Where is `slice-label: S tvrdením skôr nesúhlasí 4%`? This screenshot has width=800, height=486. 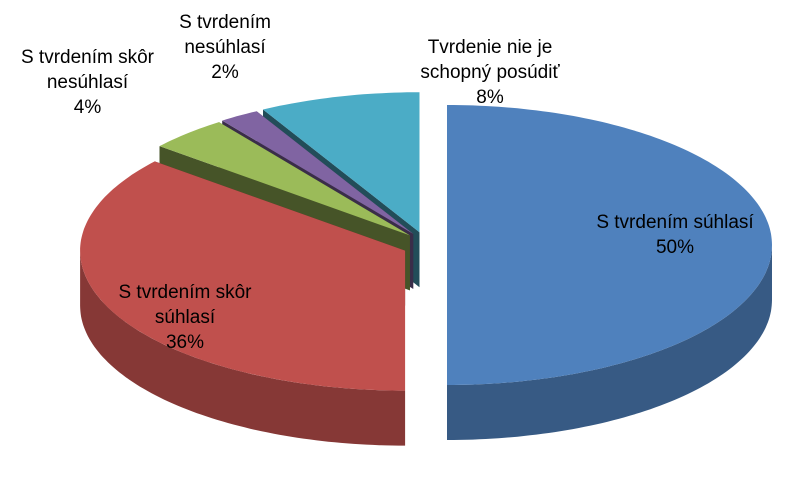 slice-label: S tvrdením skôr nesúhlasí 4% is located at coordinates (87, 82).